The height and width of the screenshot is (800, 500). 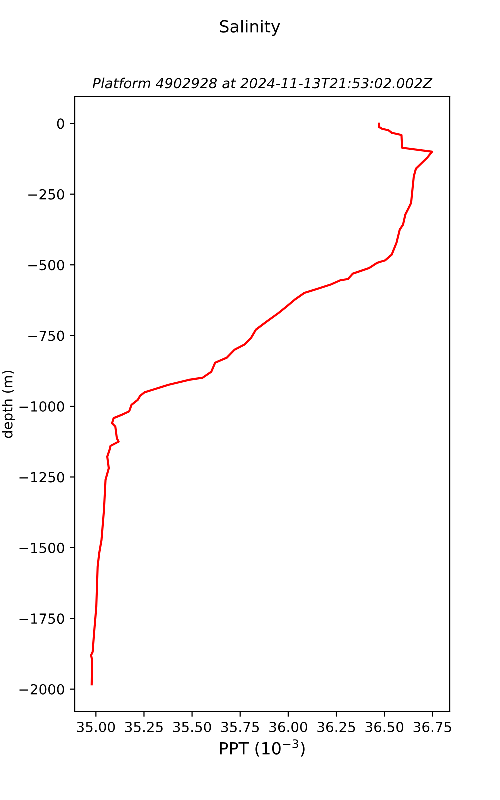 I want to click on y-tick-label: −250, so click(x=46, y=194).